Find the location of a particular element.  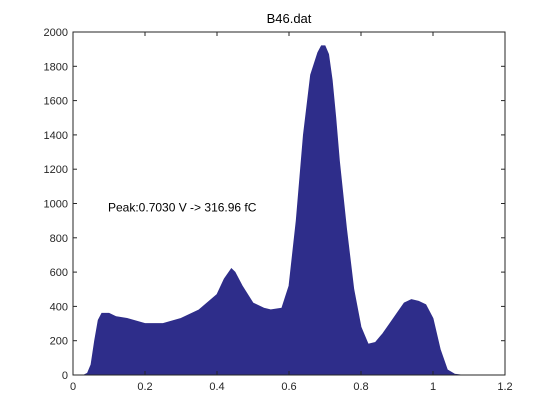

y-tick-label: 1000 is located at coordinates (56, 205).